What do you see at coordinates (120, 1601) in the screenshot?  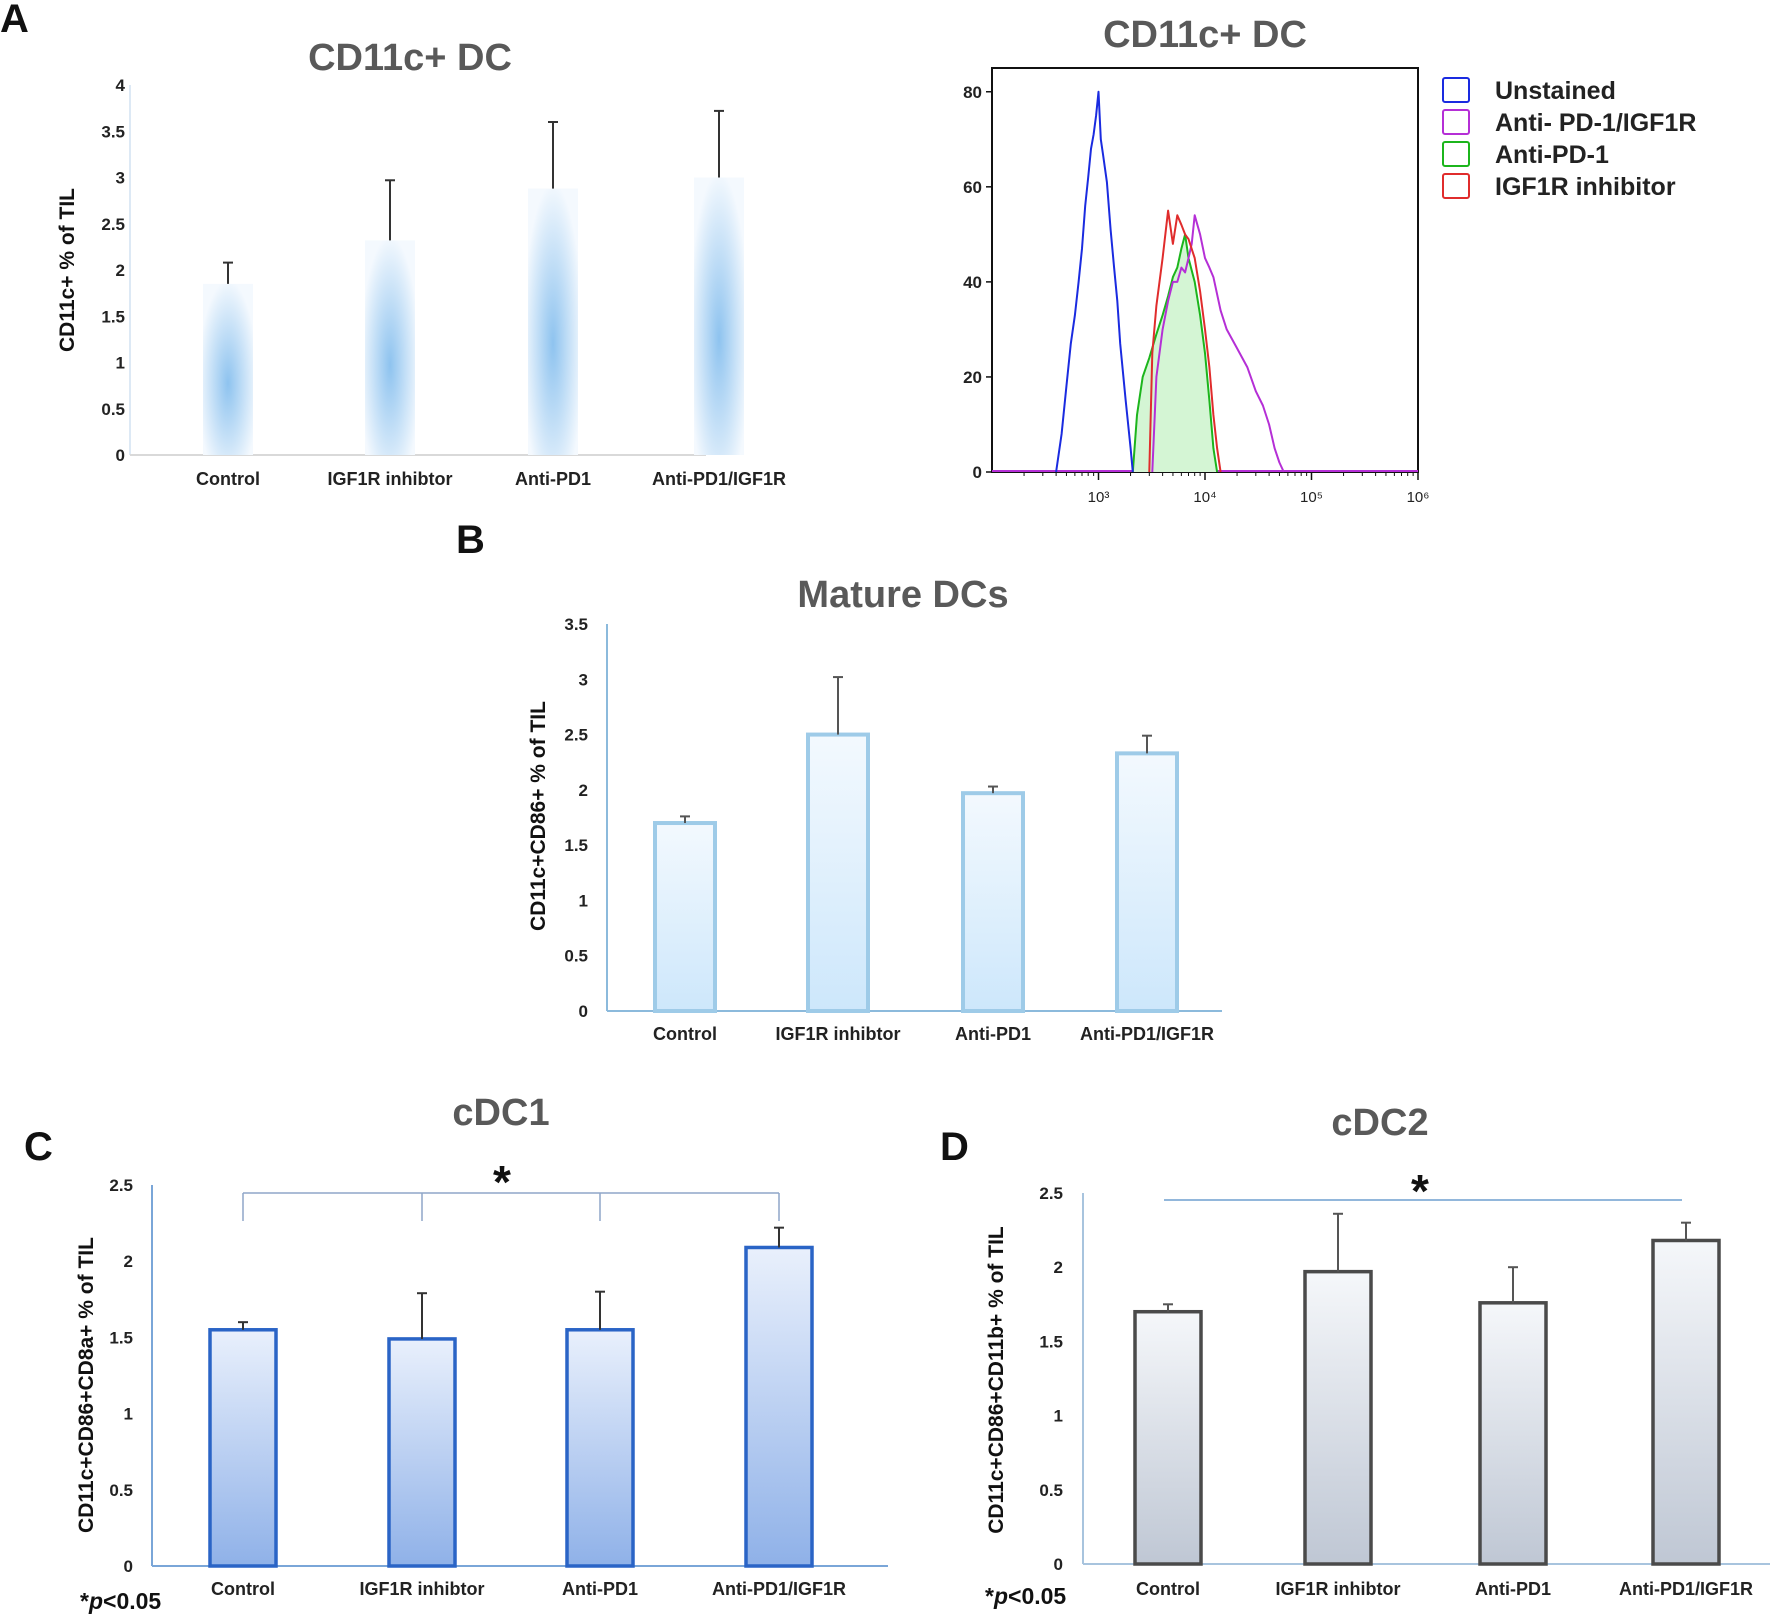 I see `pvalue-note-c: *p<0.05` at bounding box center [120, 1601].